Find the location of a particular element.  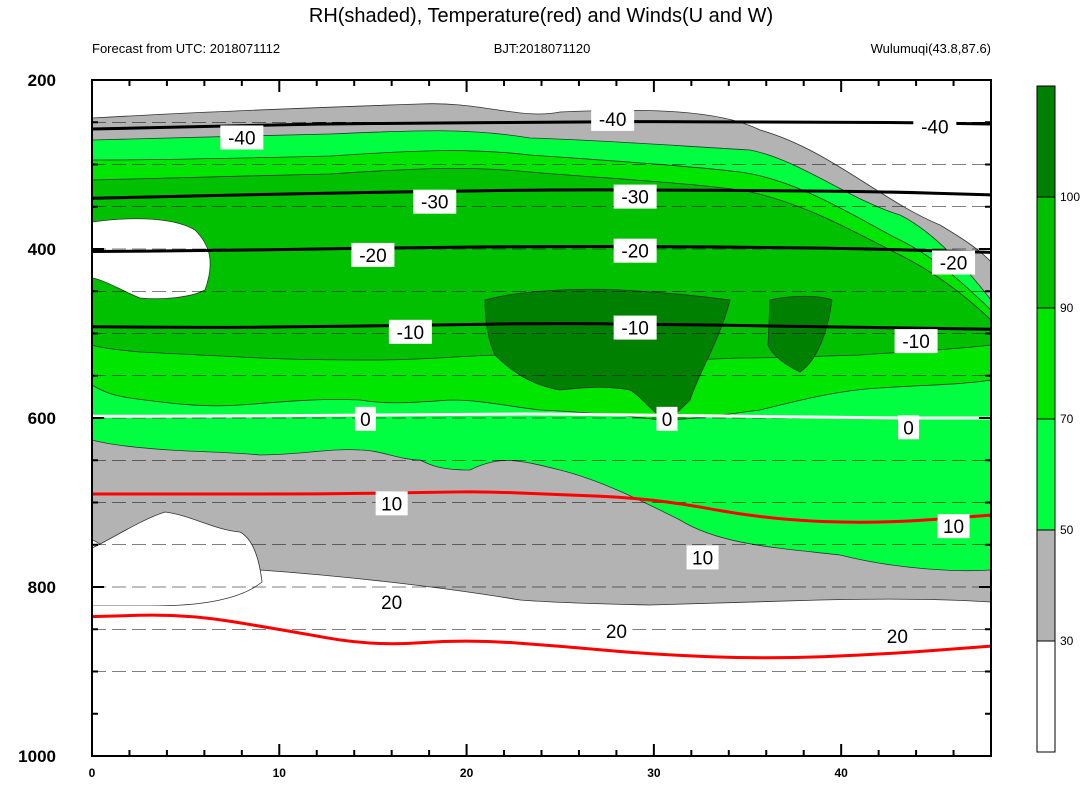

colorbar-label: 70 is located at coordinates (1067, 419).